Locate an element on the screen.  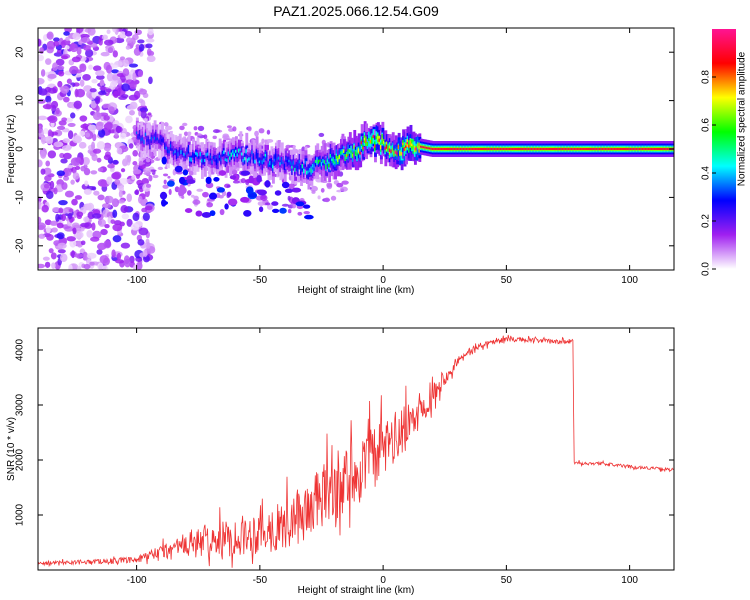
spectrogram-x-axis-label: Height of straight line (km) is located at coordinates (356, 290).